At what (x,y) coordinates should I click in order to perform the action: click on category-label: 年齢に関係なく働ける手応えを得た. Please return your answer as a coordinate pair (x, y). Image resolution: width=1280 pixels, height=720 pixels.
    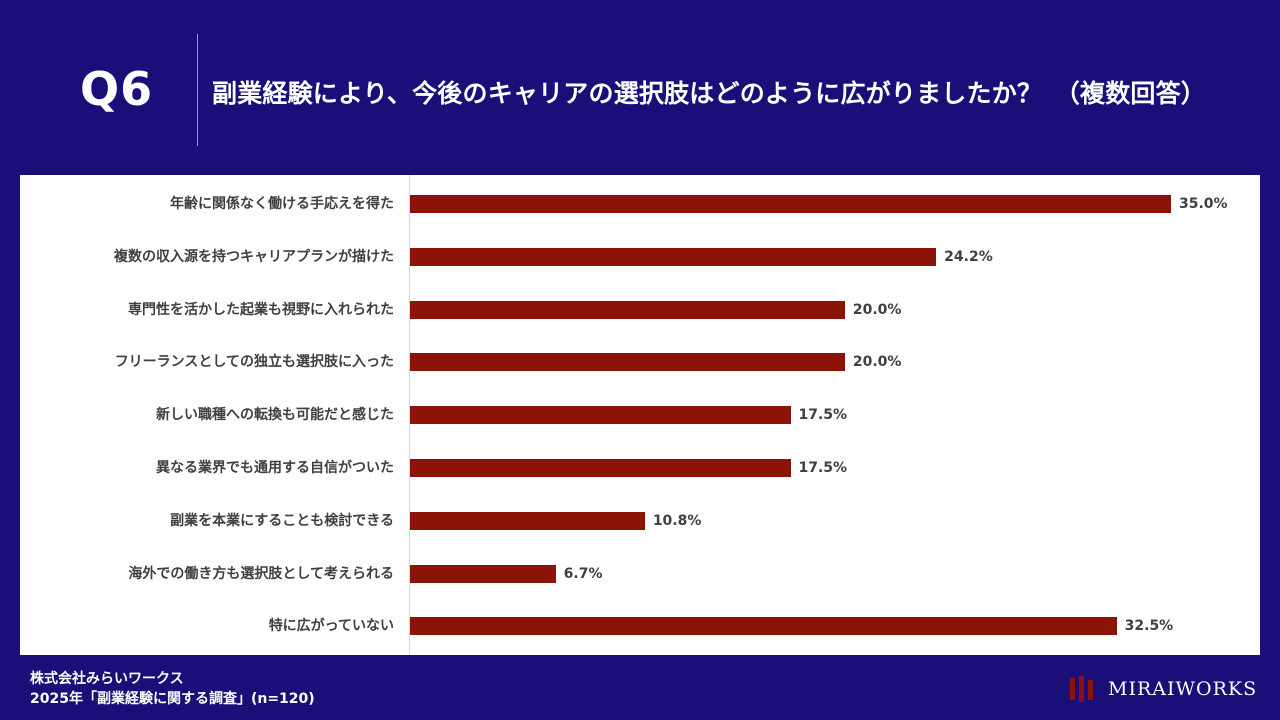
    Looking at the image, I should click on (282, 204).